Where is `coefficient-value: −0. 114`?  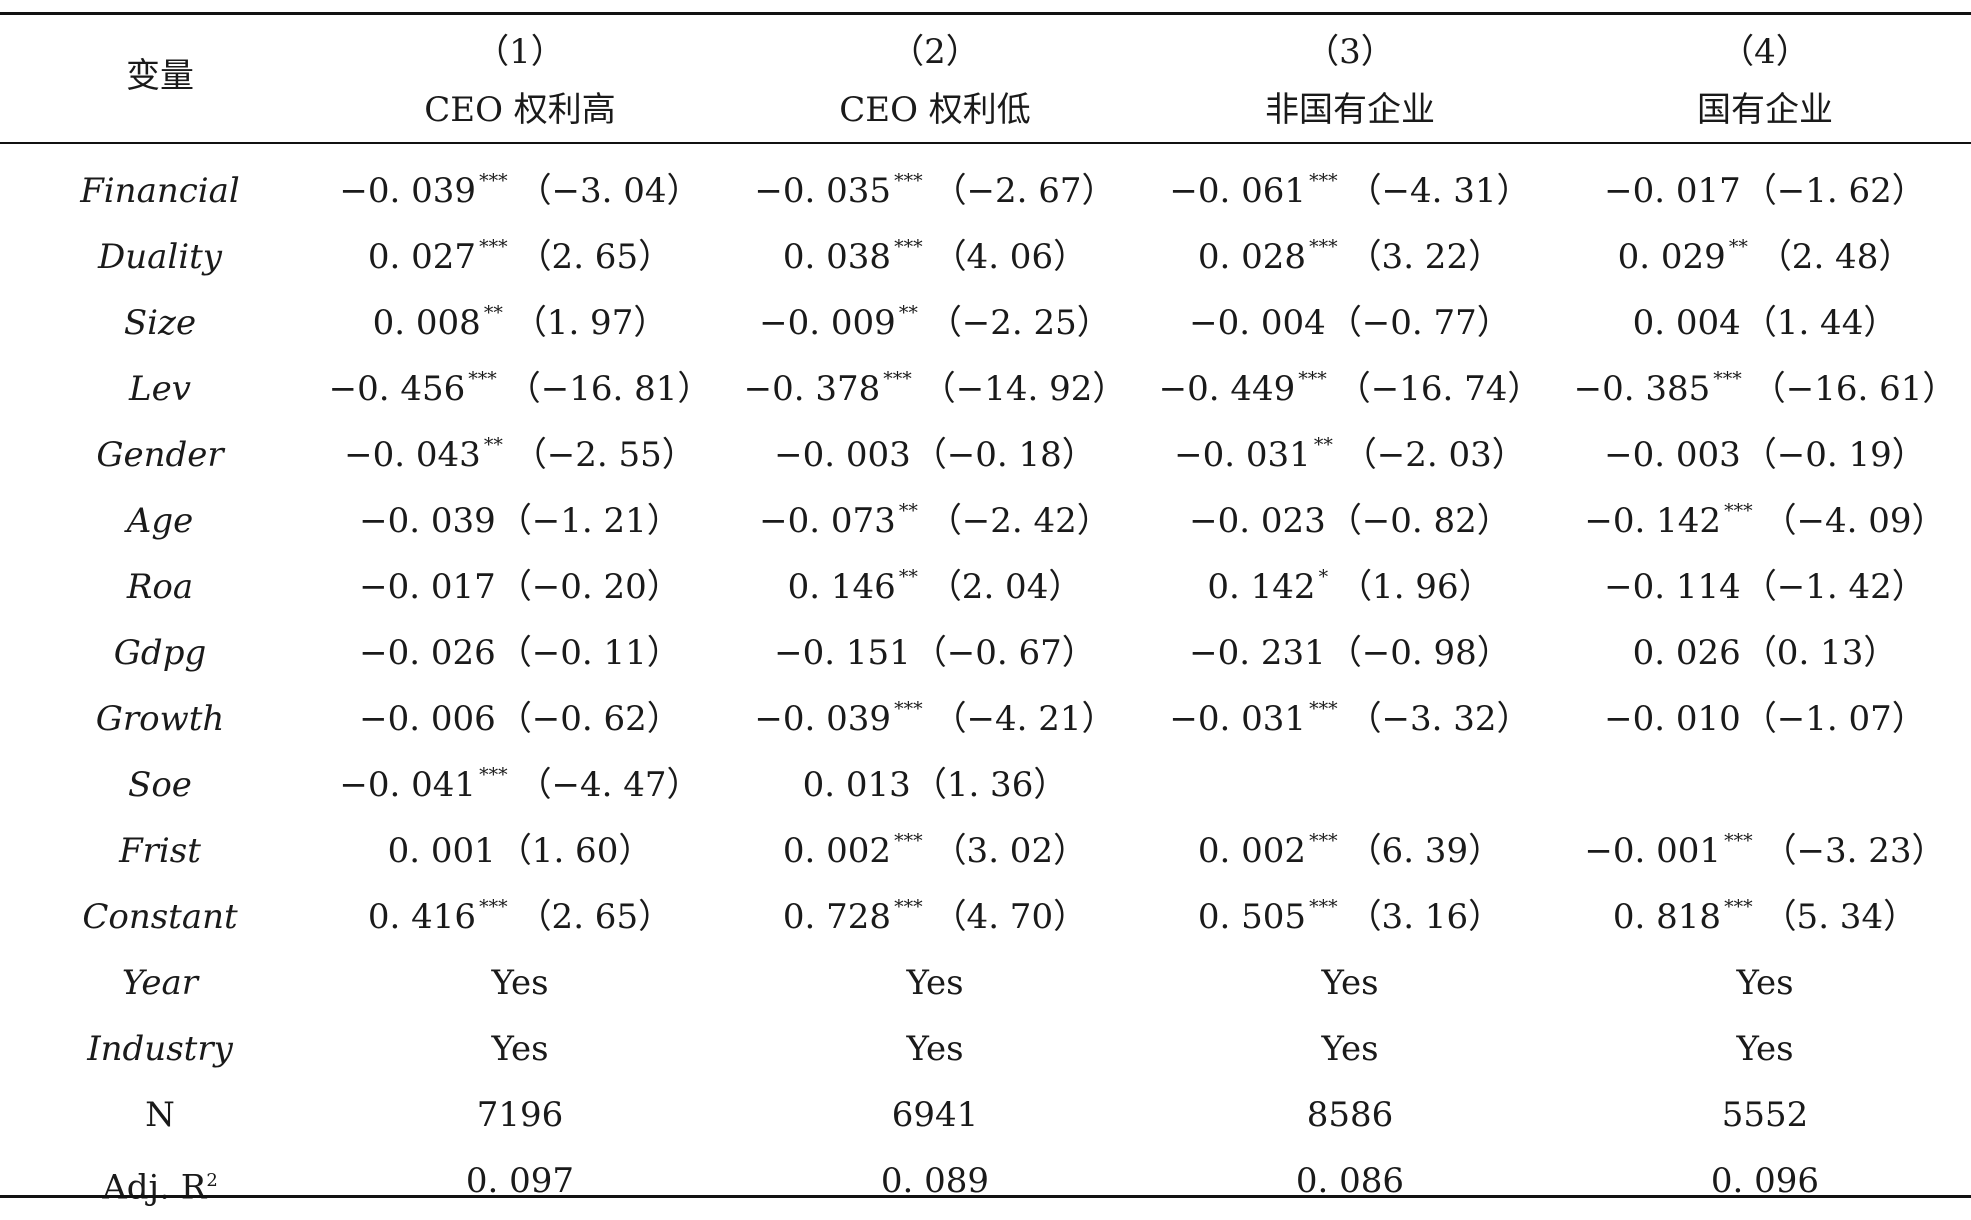 coefficient-value: −0. 114 is located at coordinates (1672, 587).